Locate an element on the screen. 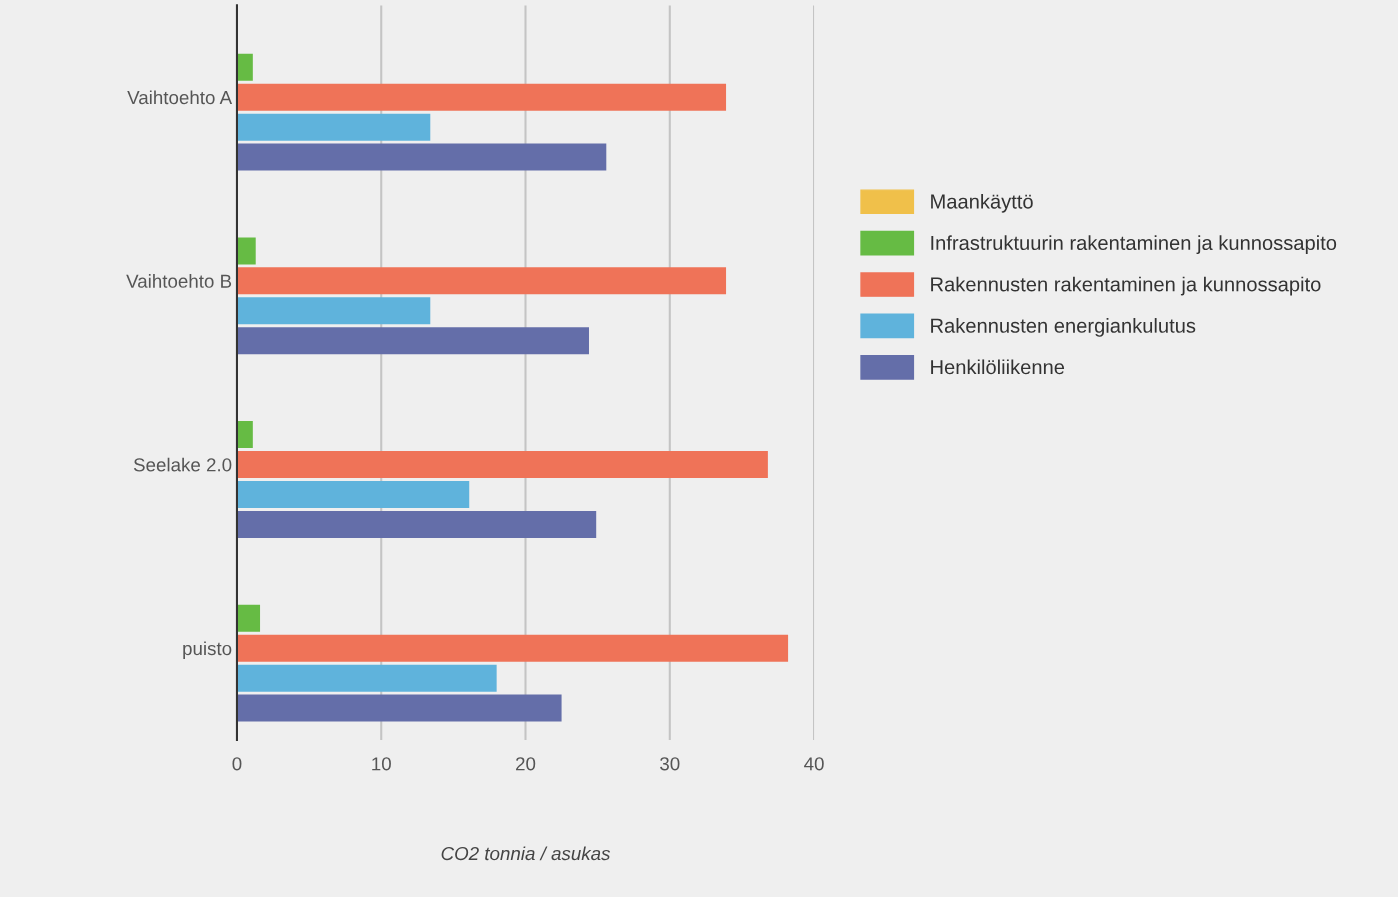 The width and height of the screenshot is (1398, 897). y-tick-label: Vaihtoehto B is located at coordinates (179, 281).